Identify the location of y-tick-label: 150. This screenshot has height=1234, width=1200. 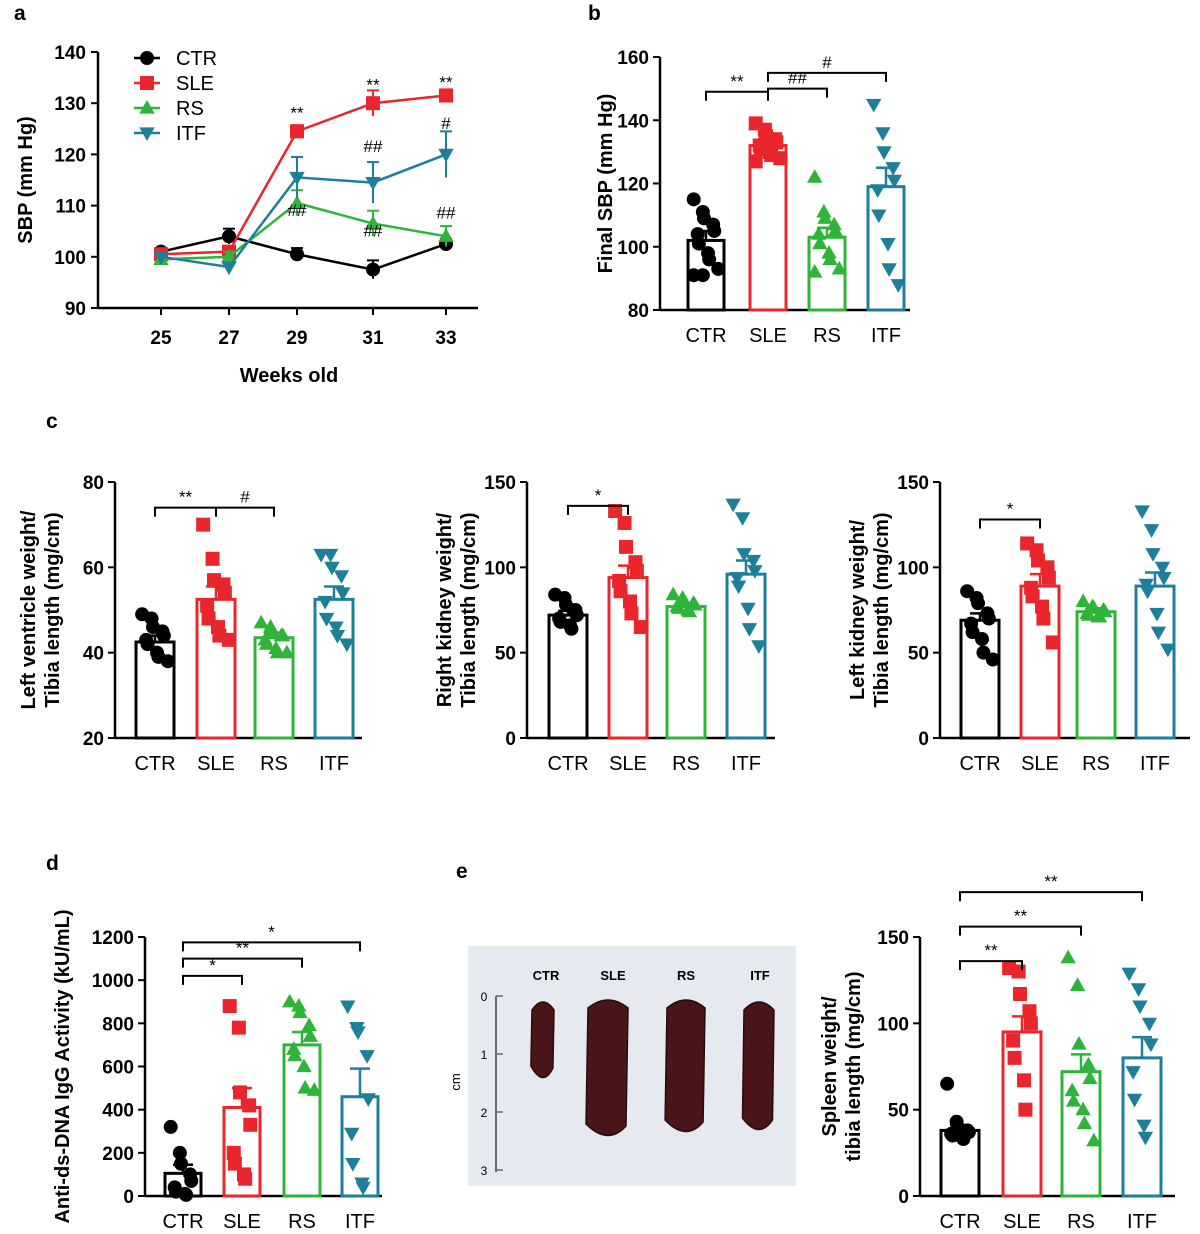
(913, 483).